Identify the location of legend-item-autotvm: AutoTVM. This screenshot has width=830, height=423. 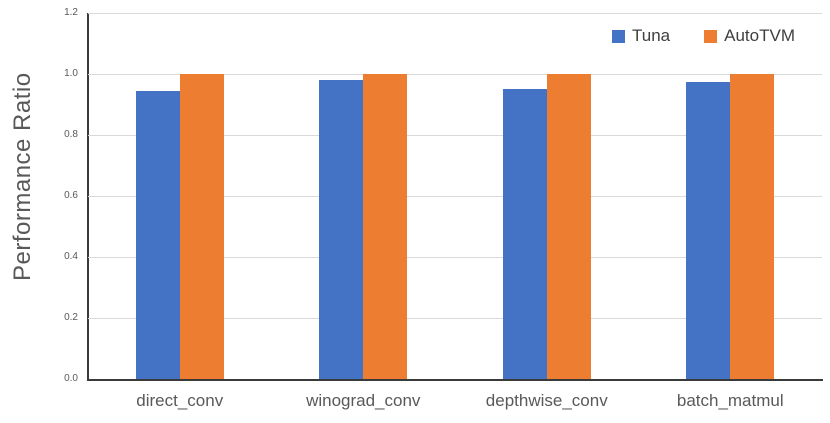
(749, 36).